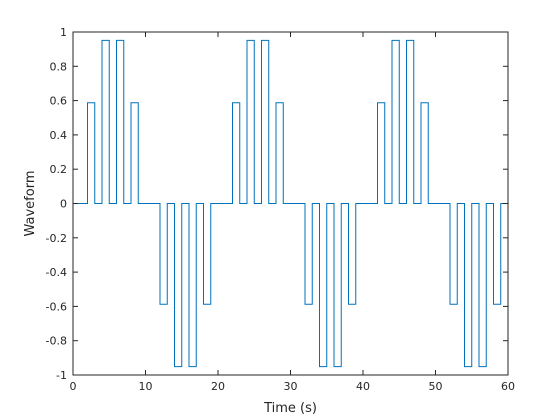 The image size is (560, 420). I want to click on y-tick-label: 0.8, so click(59, 66).